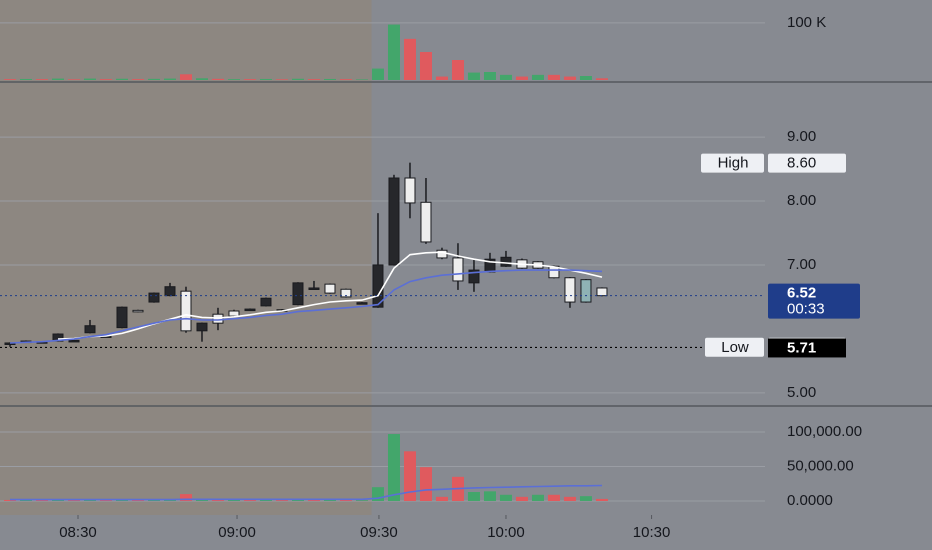 This screenshot has height=550, width=932. I want to click on indicator-line, so click(306, 492).